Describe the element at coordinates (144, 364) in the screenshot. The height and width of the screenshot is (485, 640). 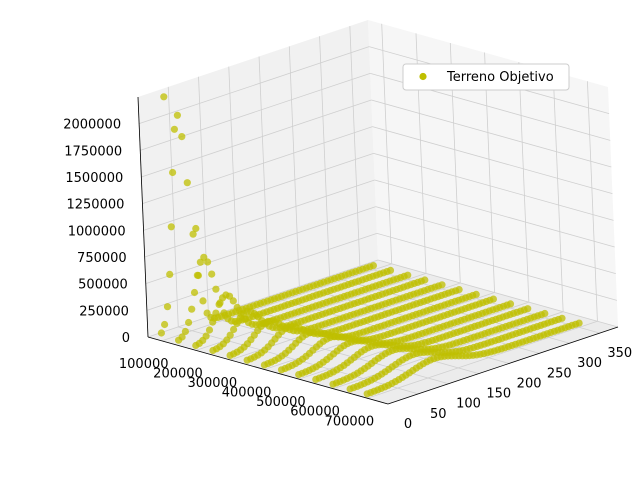
I see `x-tick-label: 100000` at that location.